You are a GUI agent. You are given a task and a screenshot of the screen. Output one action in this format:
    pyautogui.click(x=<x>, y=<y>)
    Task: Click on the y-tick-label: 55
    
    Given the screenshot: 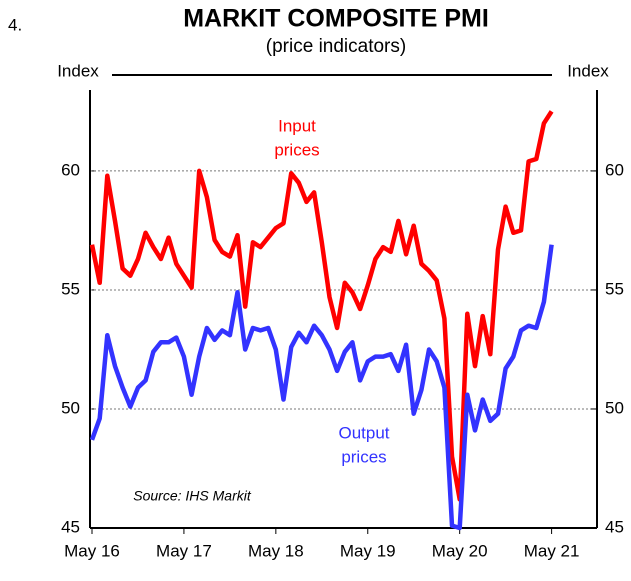 What is the action you would take?
    pyautogui.click(x=70, y=288)
    